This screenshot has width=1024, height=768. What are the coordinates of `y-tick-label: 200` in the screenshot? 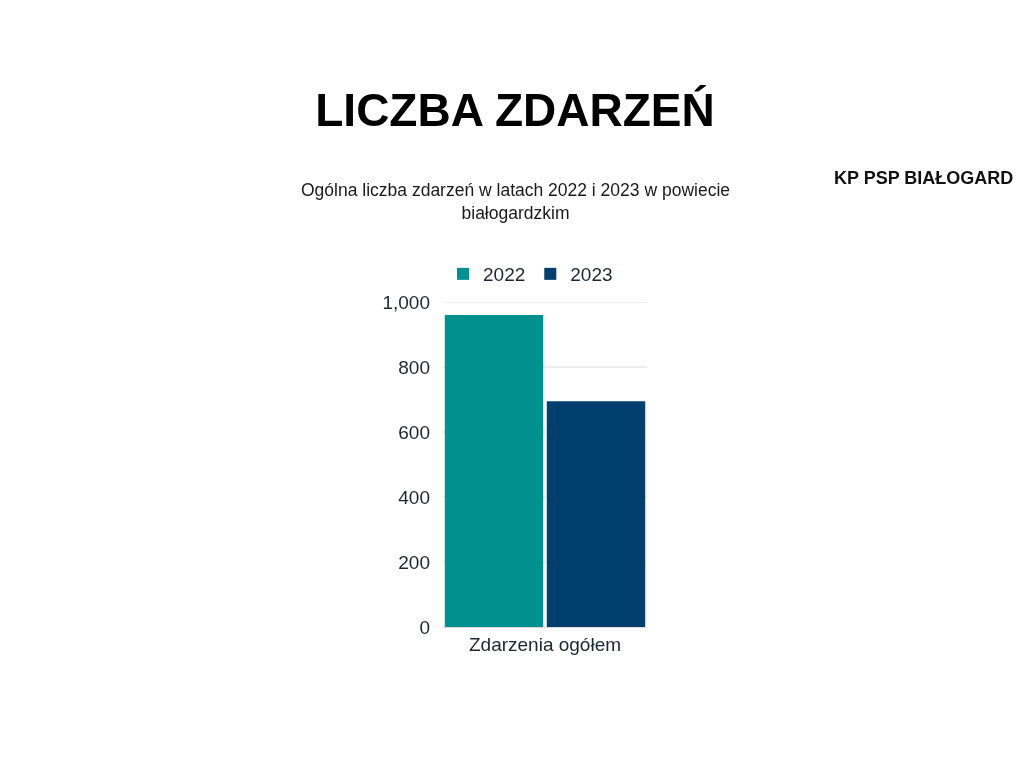 It's located at (414, 562).